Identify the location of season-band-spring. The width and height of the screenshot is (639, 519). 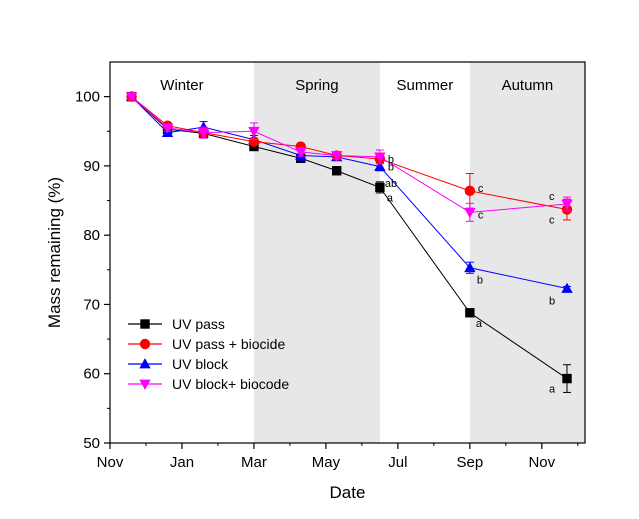
(316, 252).